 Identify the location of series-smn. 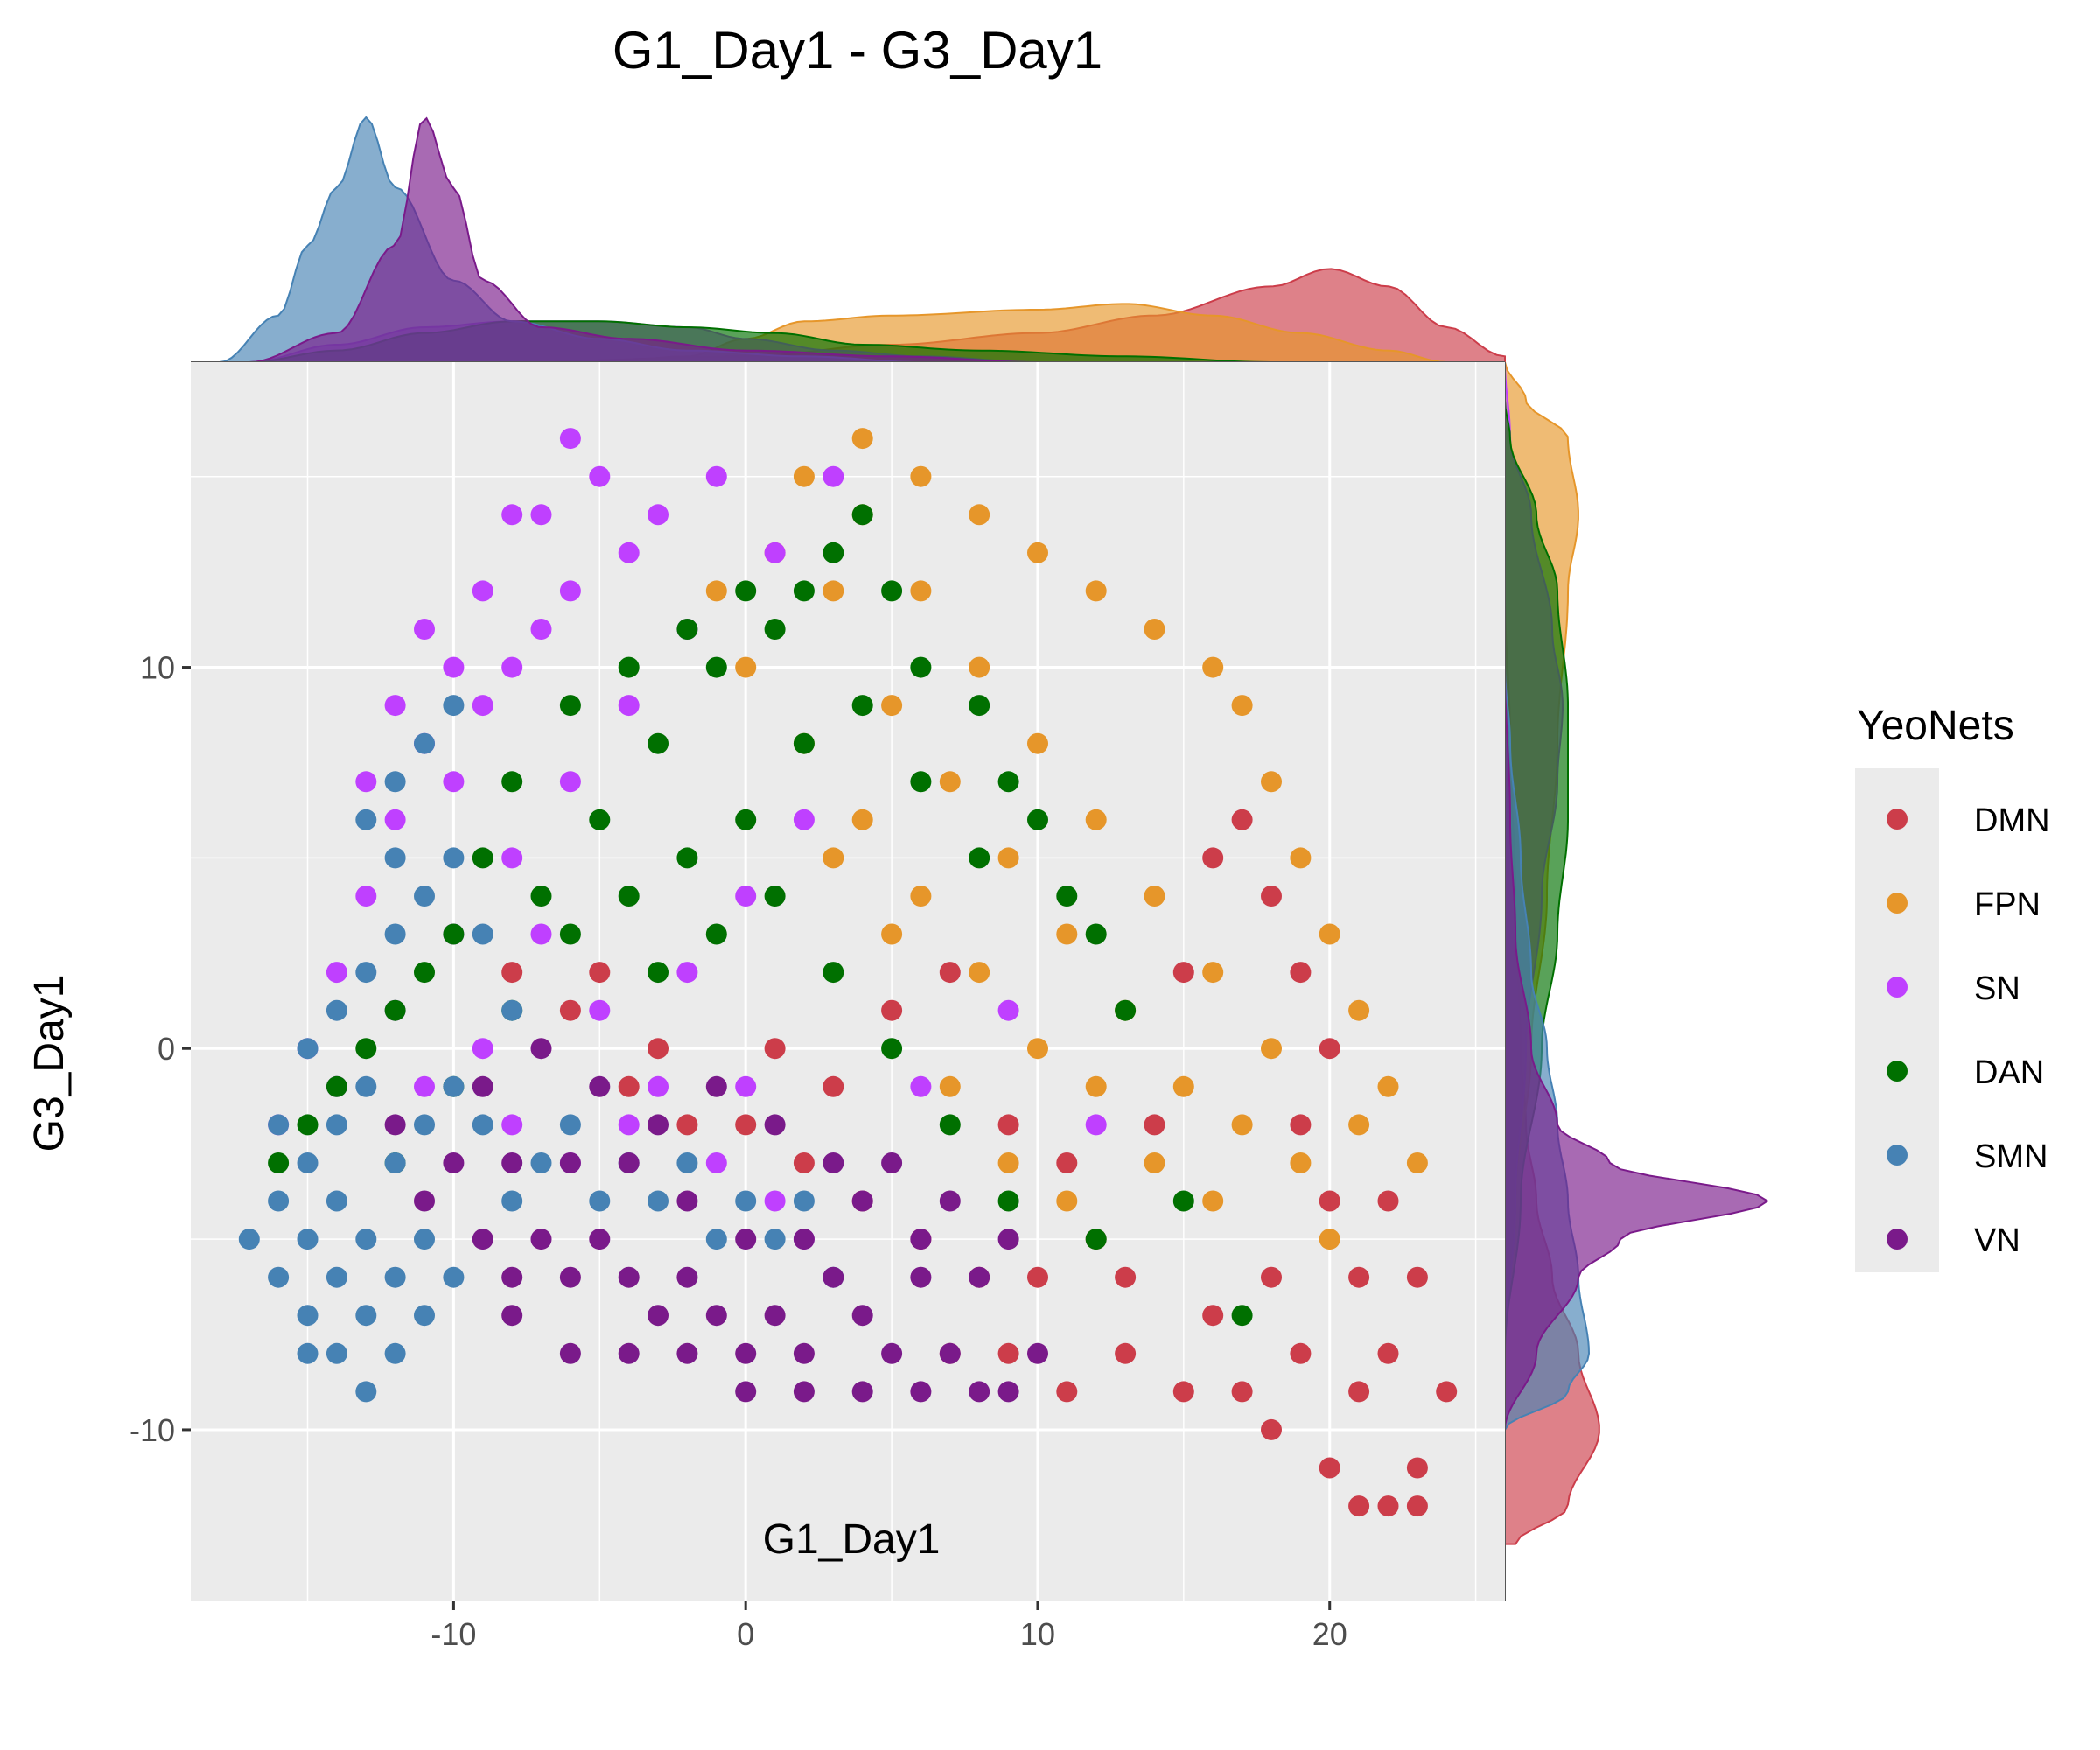
(541, 1049).